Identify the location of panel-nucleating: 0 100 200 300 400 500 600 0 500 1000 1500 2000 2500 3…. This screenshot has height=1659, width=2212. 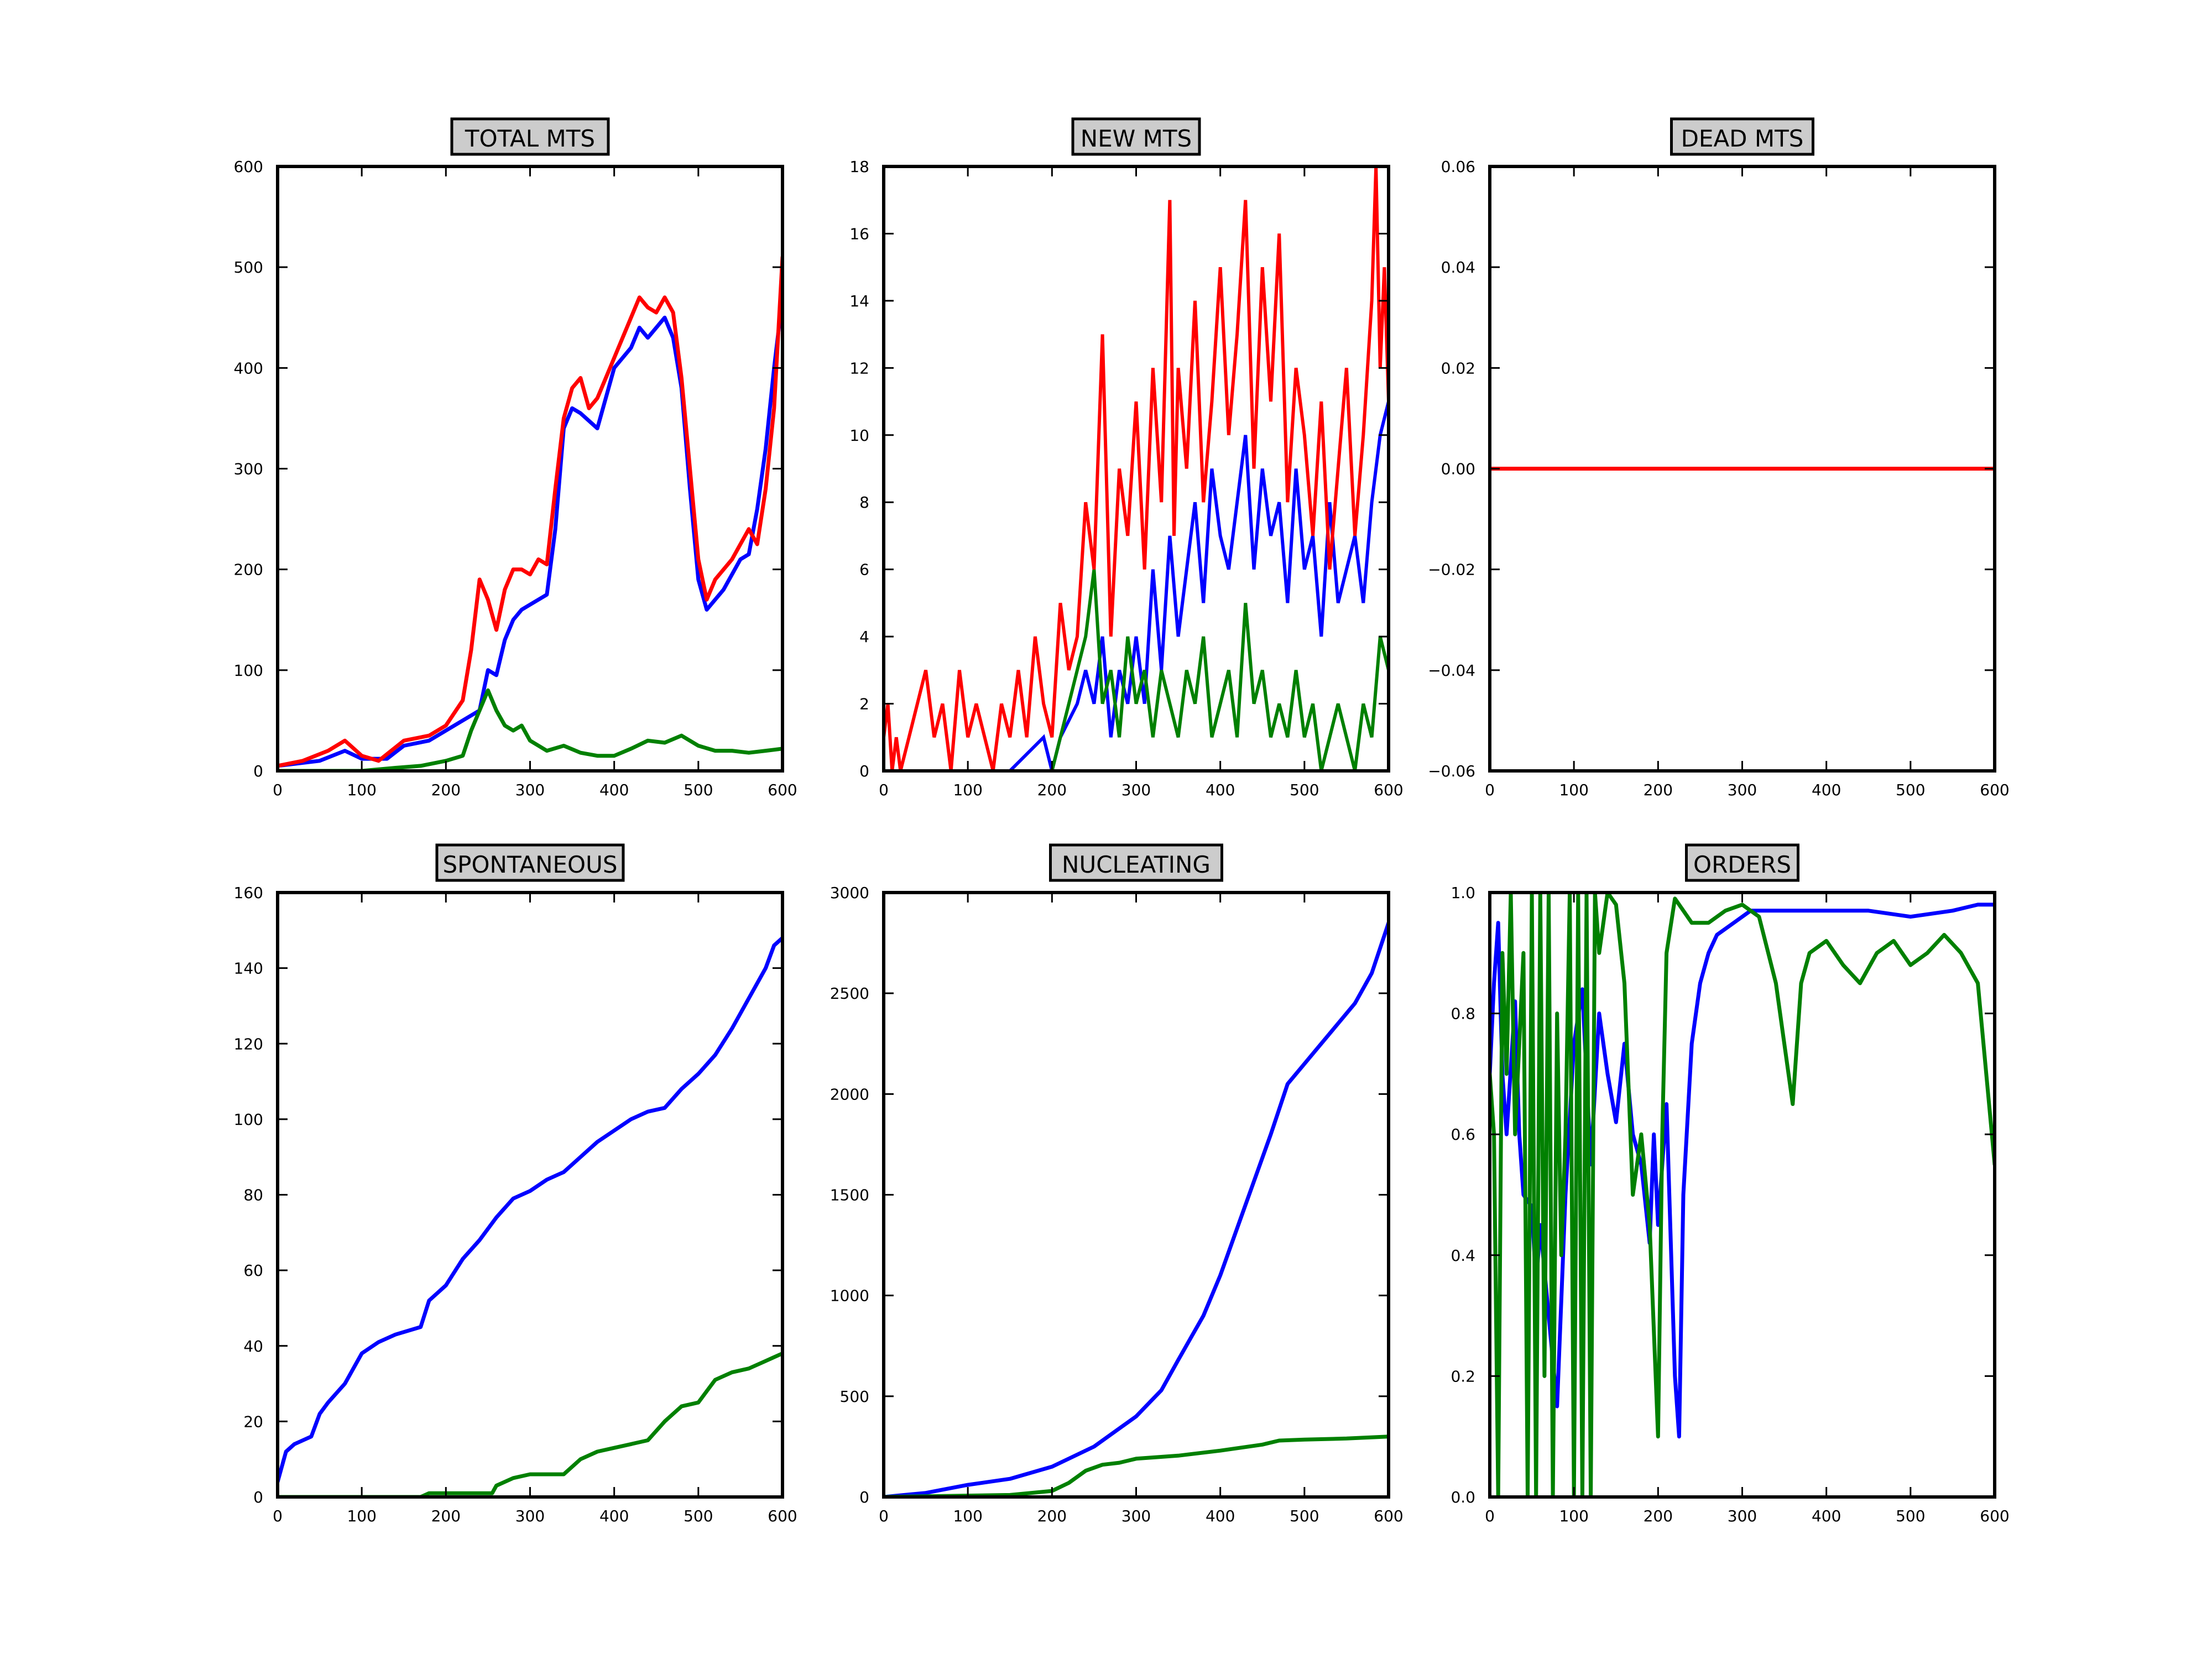
(1117, 1184).